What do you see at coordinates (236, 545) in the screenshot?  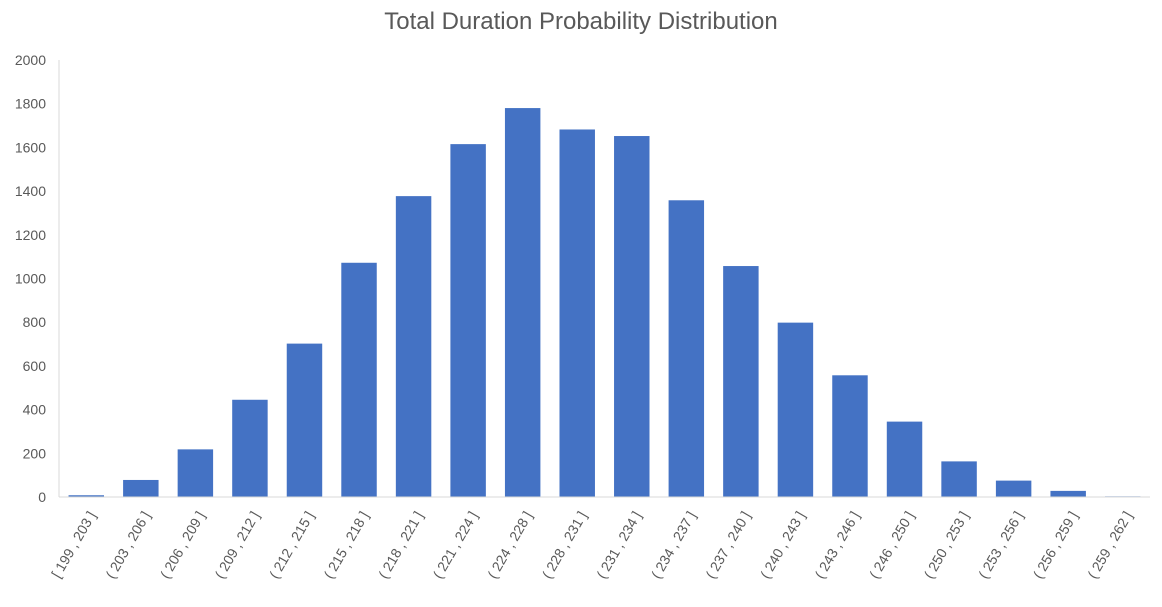 I see `x-tick-label: ( 209 , 212 ]` at bounding box center [236, 545].